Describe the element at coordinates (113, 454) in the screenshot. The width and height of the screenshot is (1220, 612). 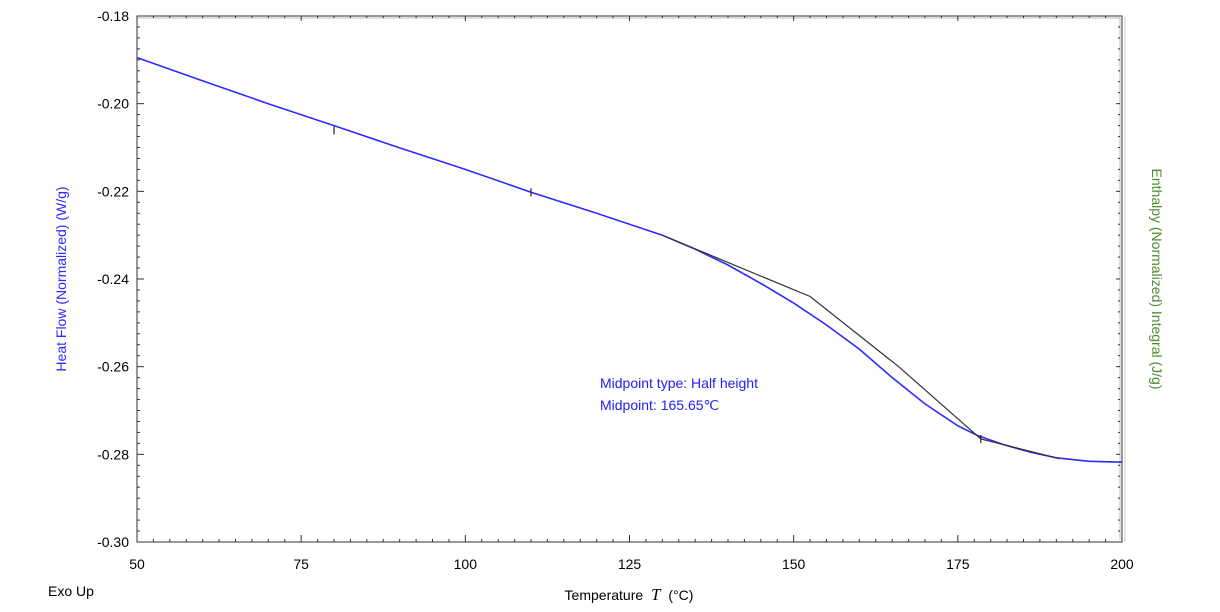
I see `y-tick-label: -0.28` at that location.